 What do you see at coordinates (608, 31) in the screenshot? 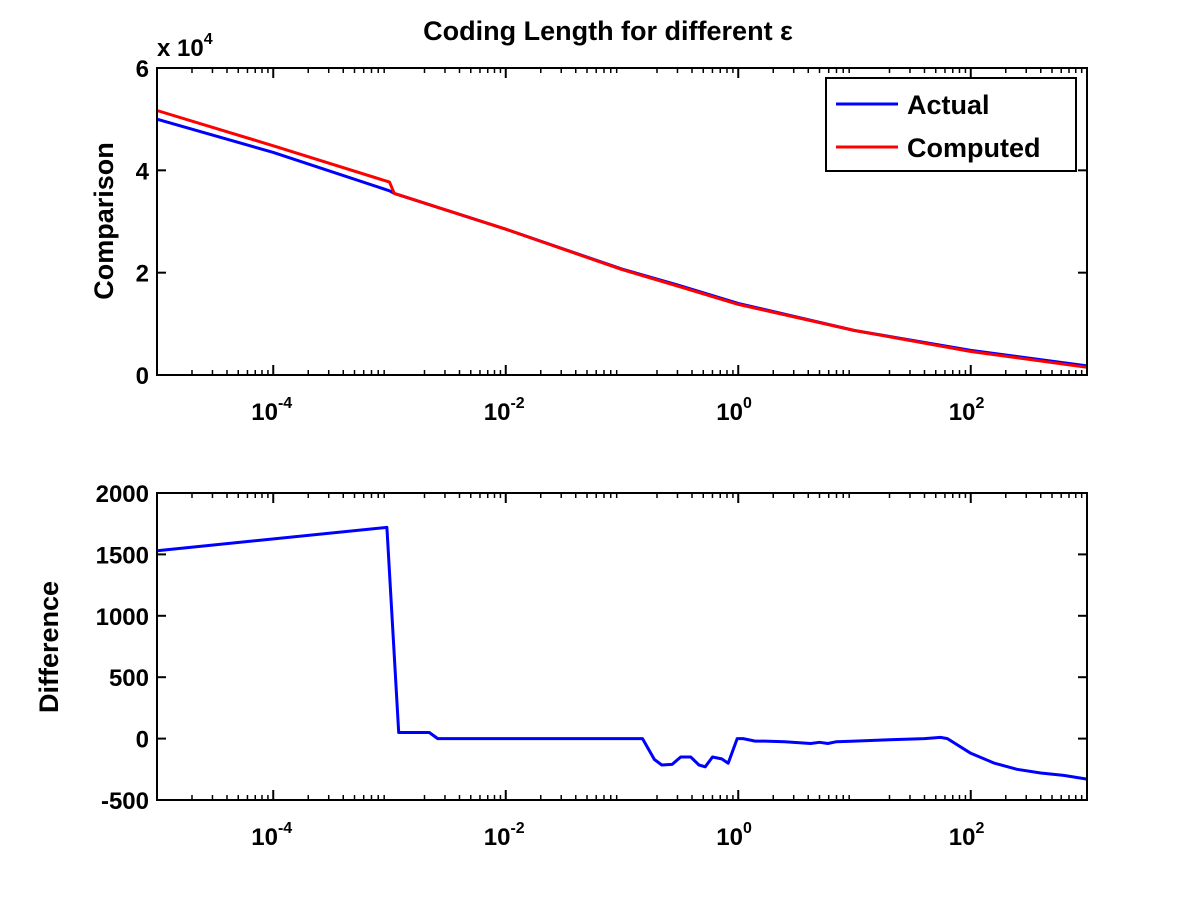
I see `chart-title: Coding Length for different ε` at bounding box center [608, 31].